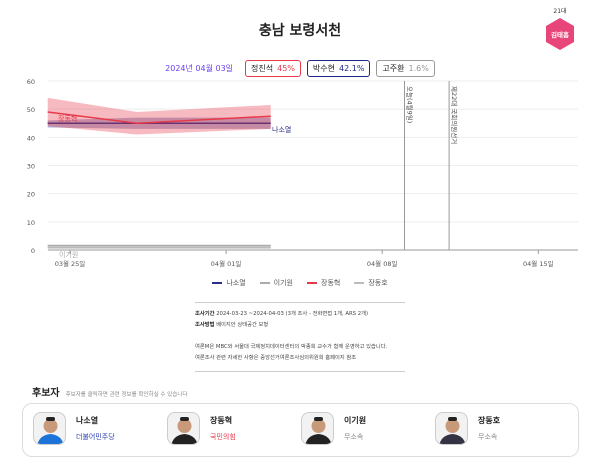 The width and height of the screenshot is (600, 467). Describe the element at coordinates (31, 195) in the screenshot. I see `y-tick-label: 20` at that location.